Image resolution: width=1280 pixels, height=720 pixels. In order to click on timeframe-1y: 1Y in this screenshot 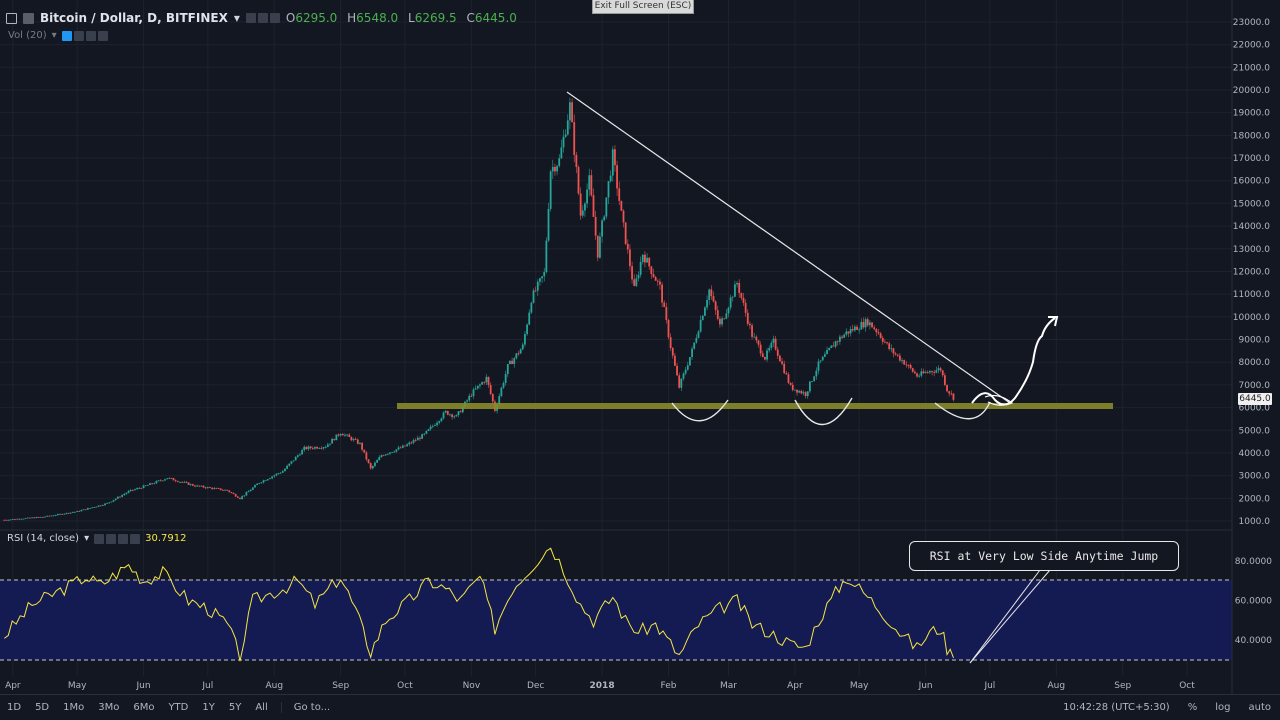, I will do `click(208, 707)`.